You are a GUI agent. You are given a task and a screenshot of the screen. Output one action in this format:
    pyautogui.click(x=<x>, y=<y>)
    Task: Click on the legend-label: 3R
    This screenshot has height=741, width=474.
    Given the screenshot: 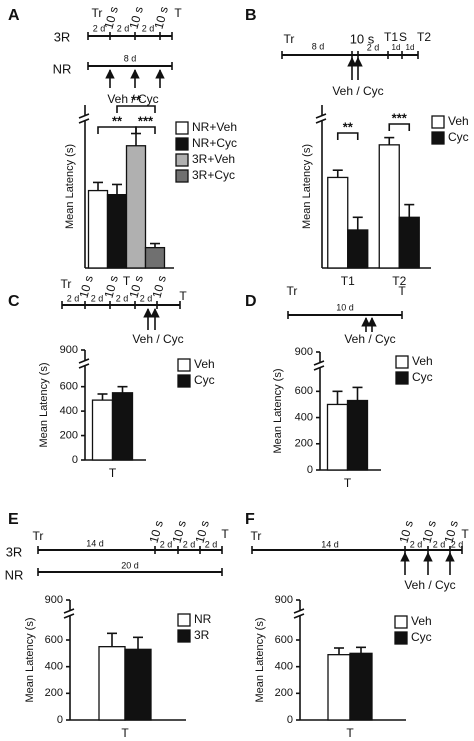 What is the action you would take?
    pyautogui.click(x=202, y=635)
    